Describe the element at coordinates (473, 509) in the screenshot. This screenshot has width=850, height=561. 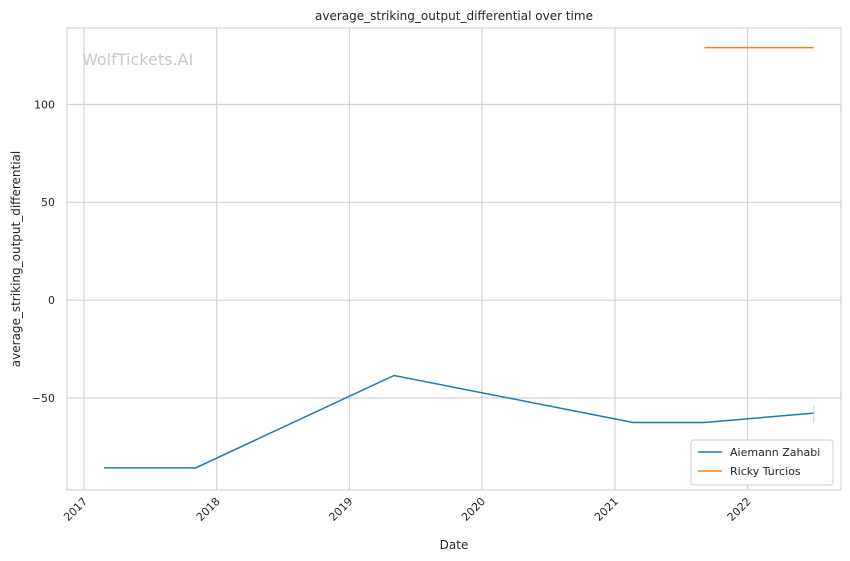
I see `x-tick-label: 2020` at that location.